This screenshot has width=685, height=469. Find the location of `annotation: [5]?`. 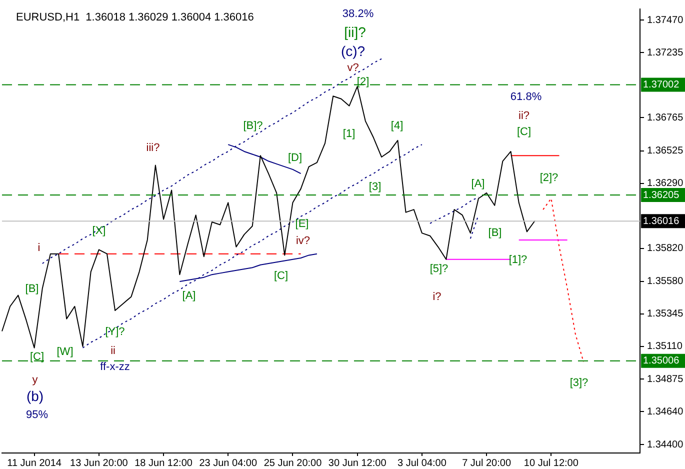

annotation: [5]? is located at coordinates (439, 269).